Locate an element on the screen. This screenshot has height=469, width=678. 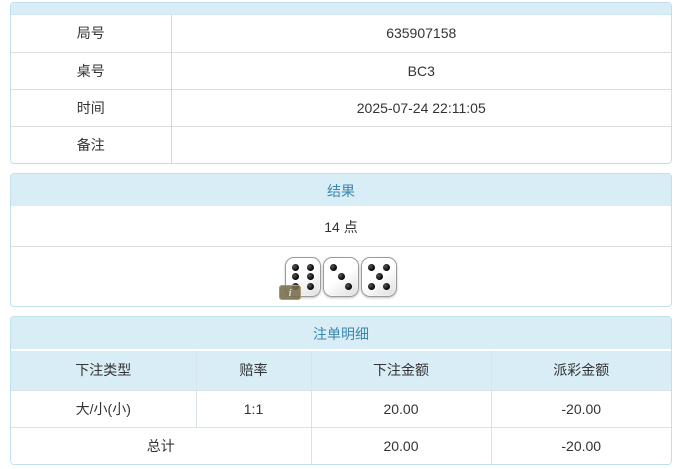
bet-amount-value: 20.00 is located at coordinates (401, 408).